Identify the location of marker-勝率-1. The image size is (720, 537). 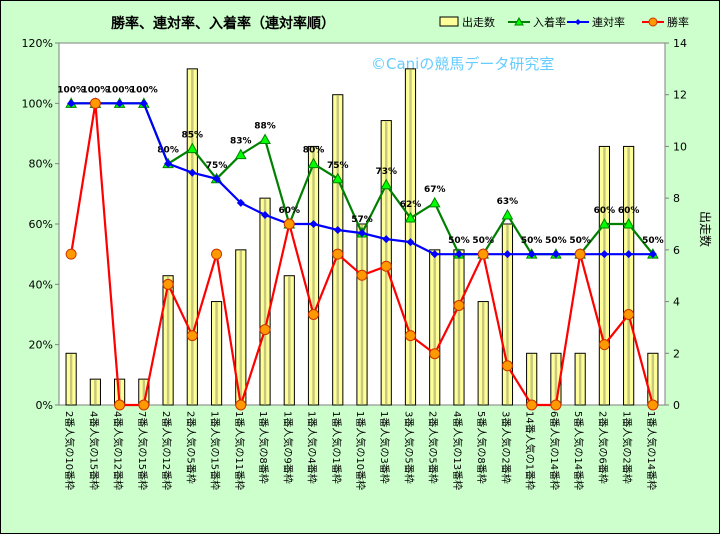
(71, 254).